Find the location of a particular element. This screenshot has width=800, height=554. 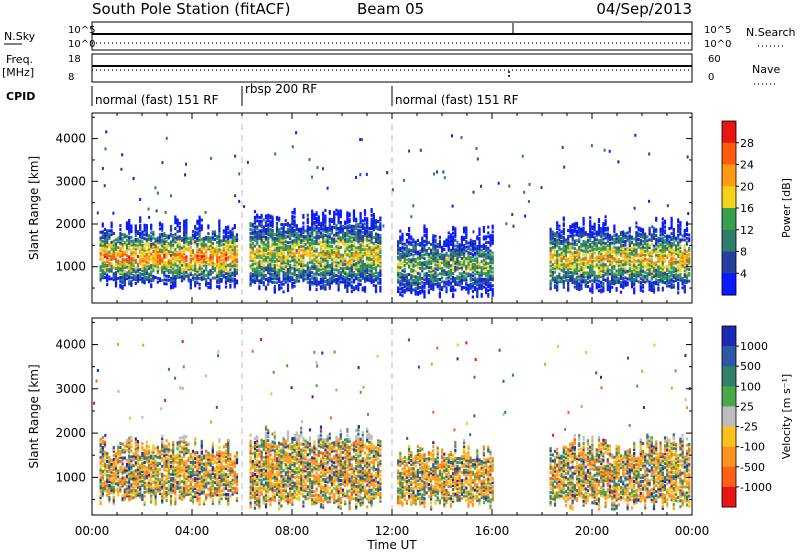

freq-tick-top: 18 is located at coordinates (74, 59).